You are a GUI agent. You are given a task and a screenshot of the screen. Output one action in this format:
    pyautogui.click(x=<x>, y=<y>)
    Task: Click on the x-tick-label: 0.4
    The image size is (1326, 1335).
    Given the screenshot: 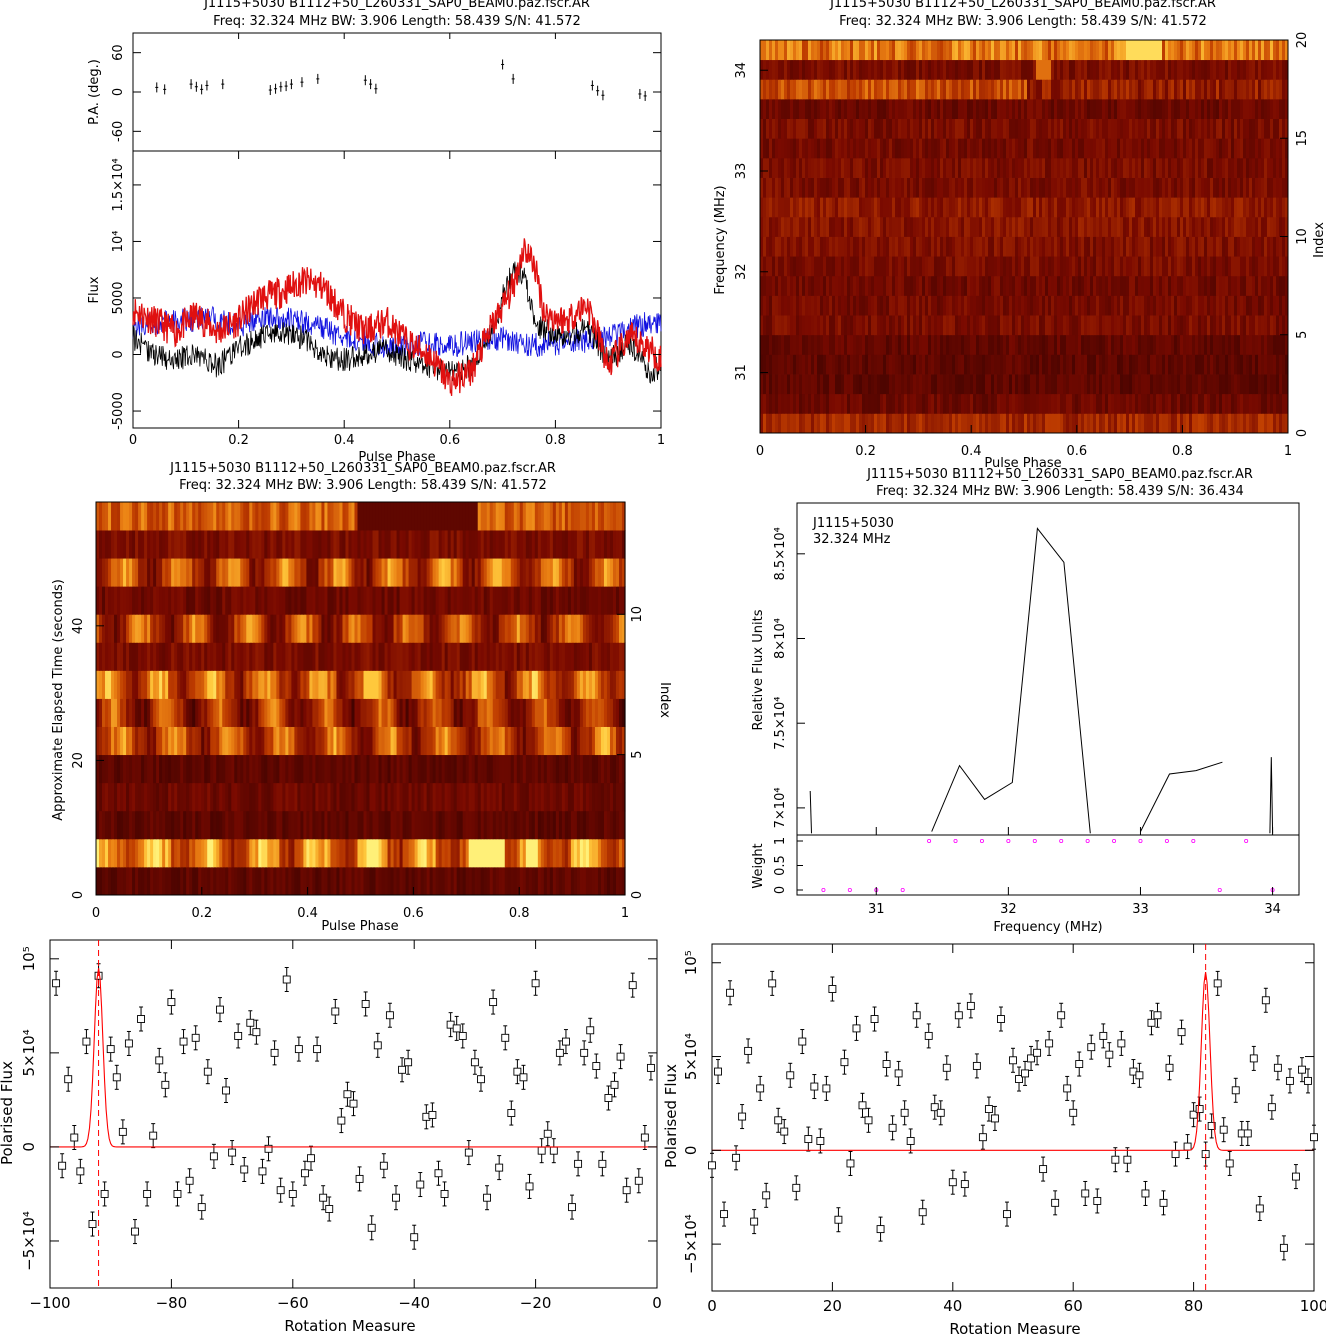 What is the action you would take?
    pyautogui.click(x=344, y=440)
    